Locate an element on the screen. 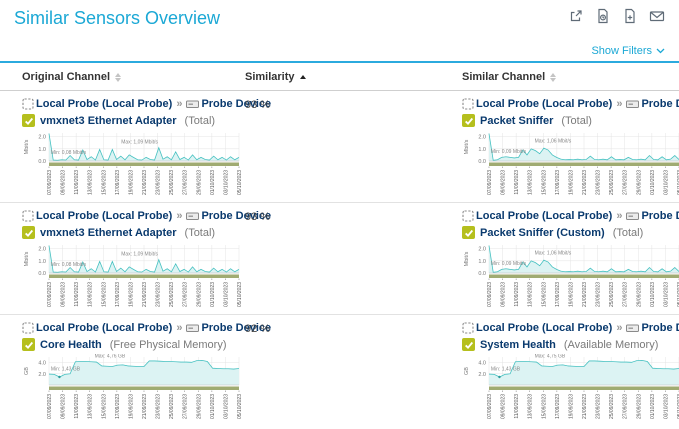 Image resolution: width=679 pixels, height=429 pixels. show-filters-link: Show Filters is located at coordinates (628, 51).